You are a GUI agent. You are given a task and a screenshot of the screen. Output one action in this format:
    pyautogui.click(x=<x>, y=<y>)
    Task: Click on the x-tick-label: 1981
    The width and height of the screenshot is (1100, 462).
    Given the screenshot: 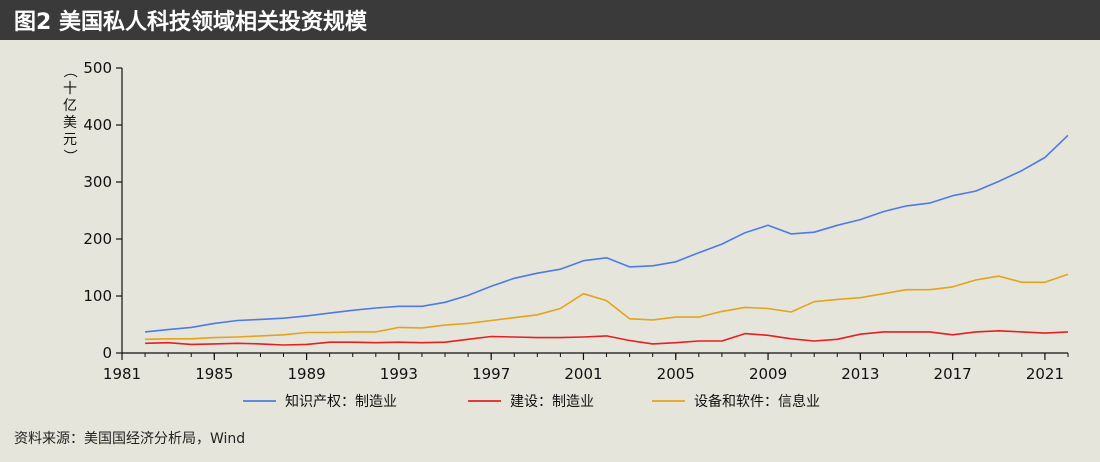 What is the action you would take?
    pyautogui.click(x=122, y=374)
    